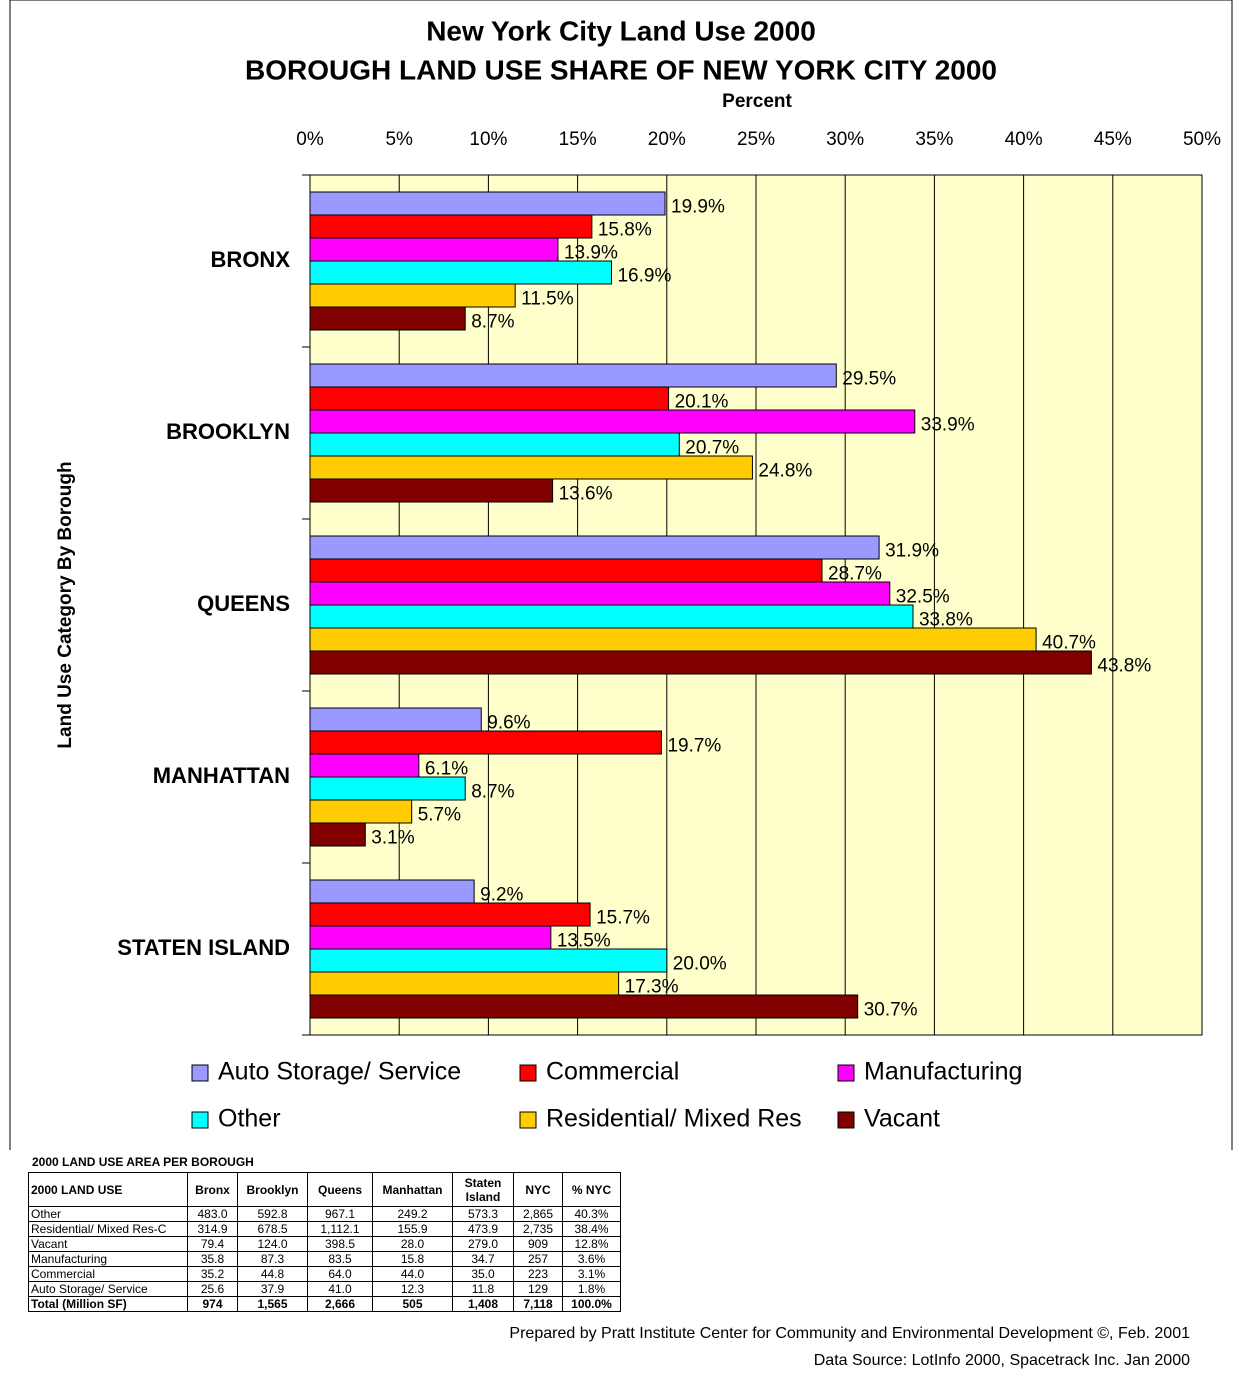 The image size is (1242, 1384). Describe the element at coordinates (757, 101) in the screenshot. I see `x-axis-label: Percent` at that location.